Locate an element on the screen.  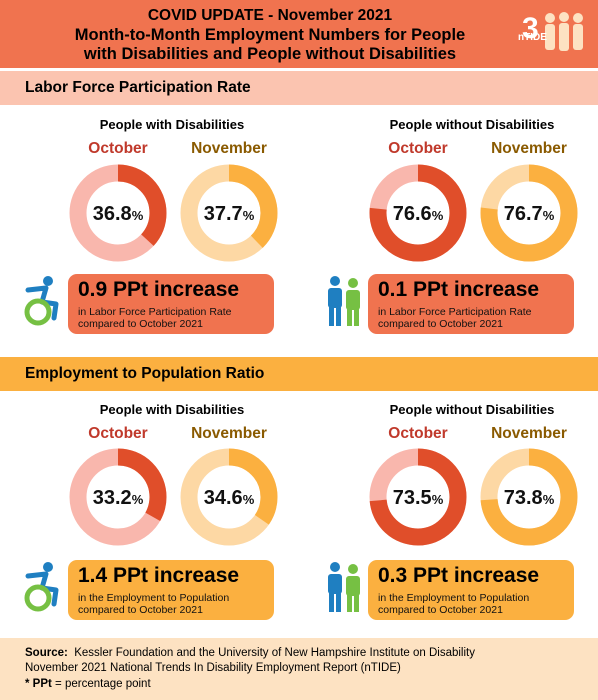
donut-chart: 36.8% is located at coordinates (118, 213).